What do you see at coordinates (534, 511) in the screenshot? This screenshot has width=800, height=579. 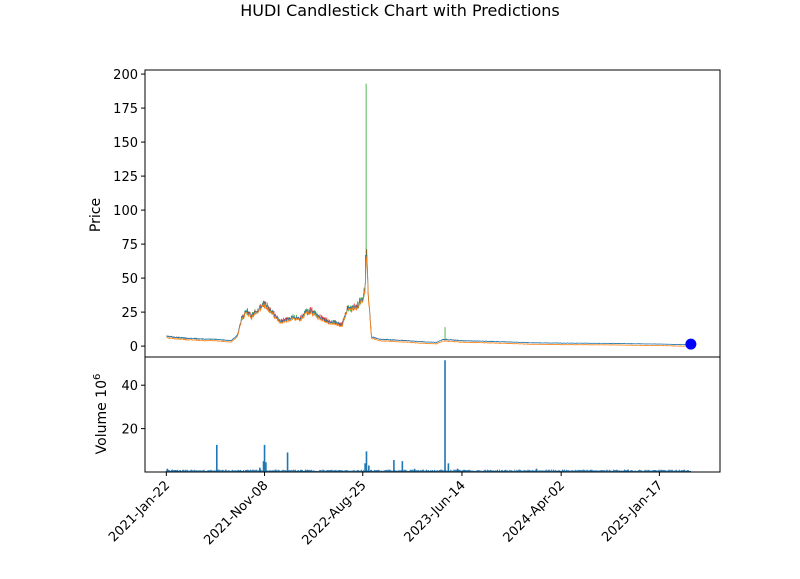 I see `x-tick-label: 2024-Apr-02` at bounding box center [534, 511].